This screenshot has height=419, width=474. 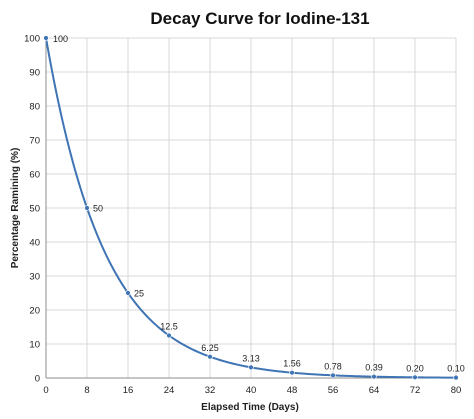 I want to click on x-tick-label: 80, so click(x=456, y=390).